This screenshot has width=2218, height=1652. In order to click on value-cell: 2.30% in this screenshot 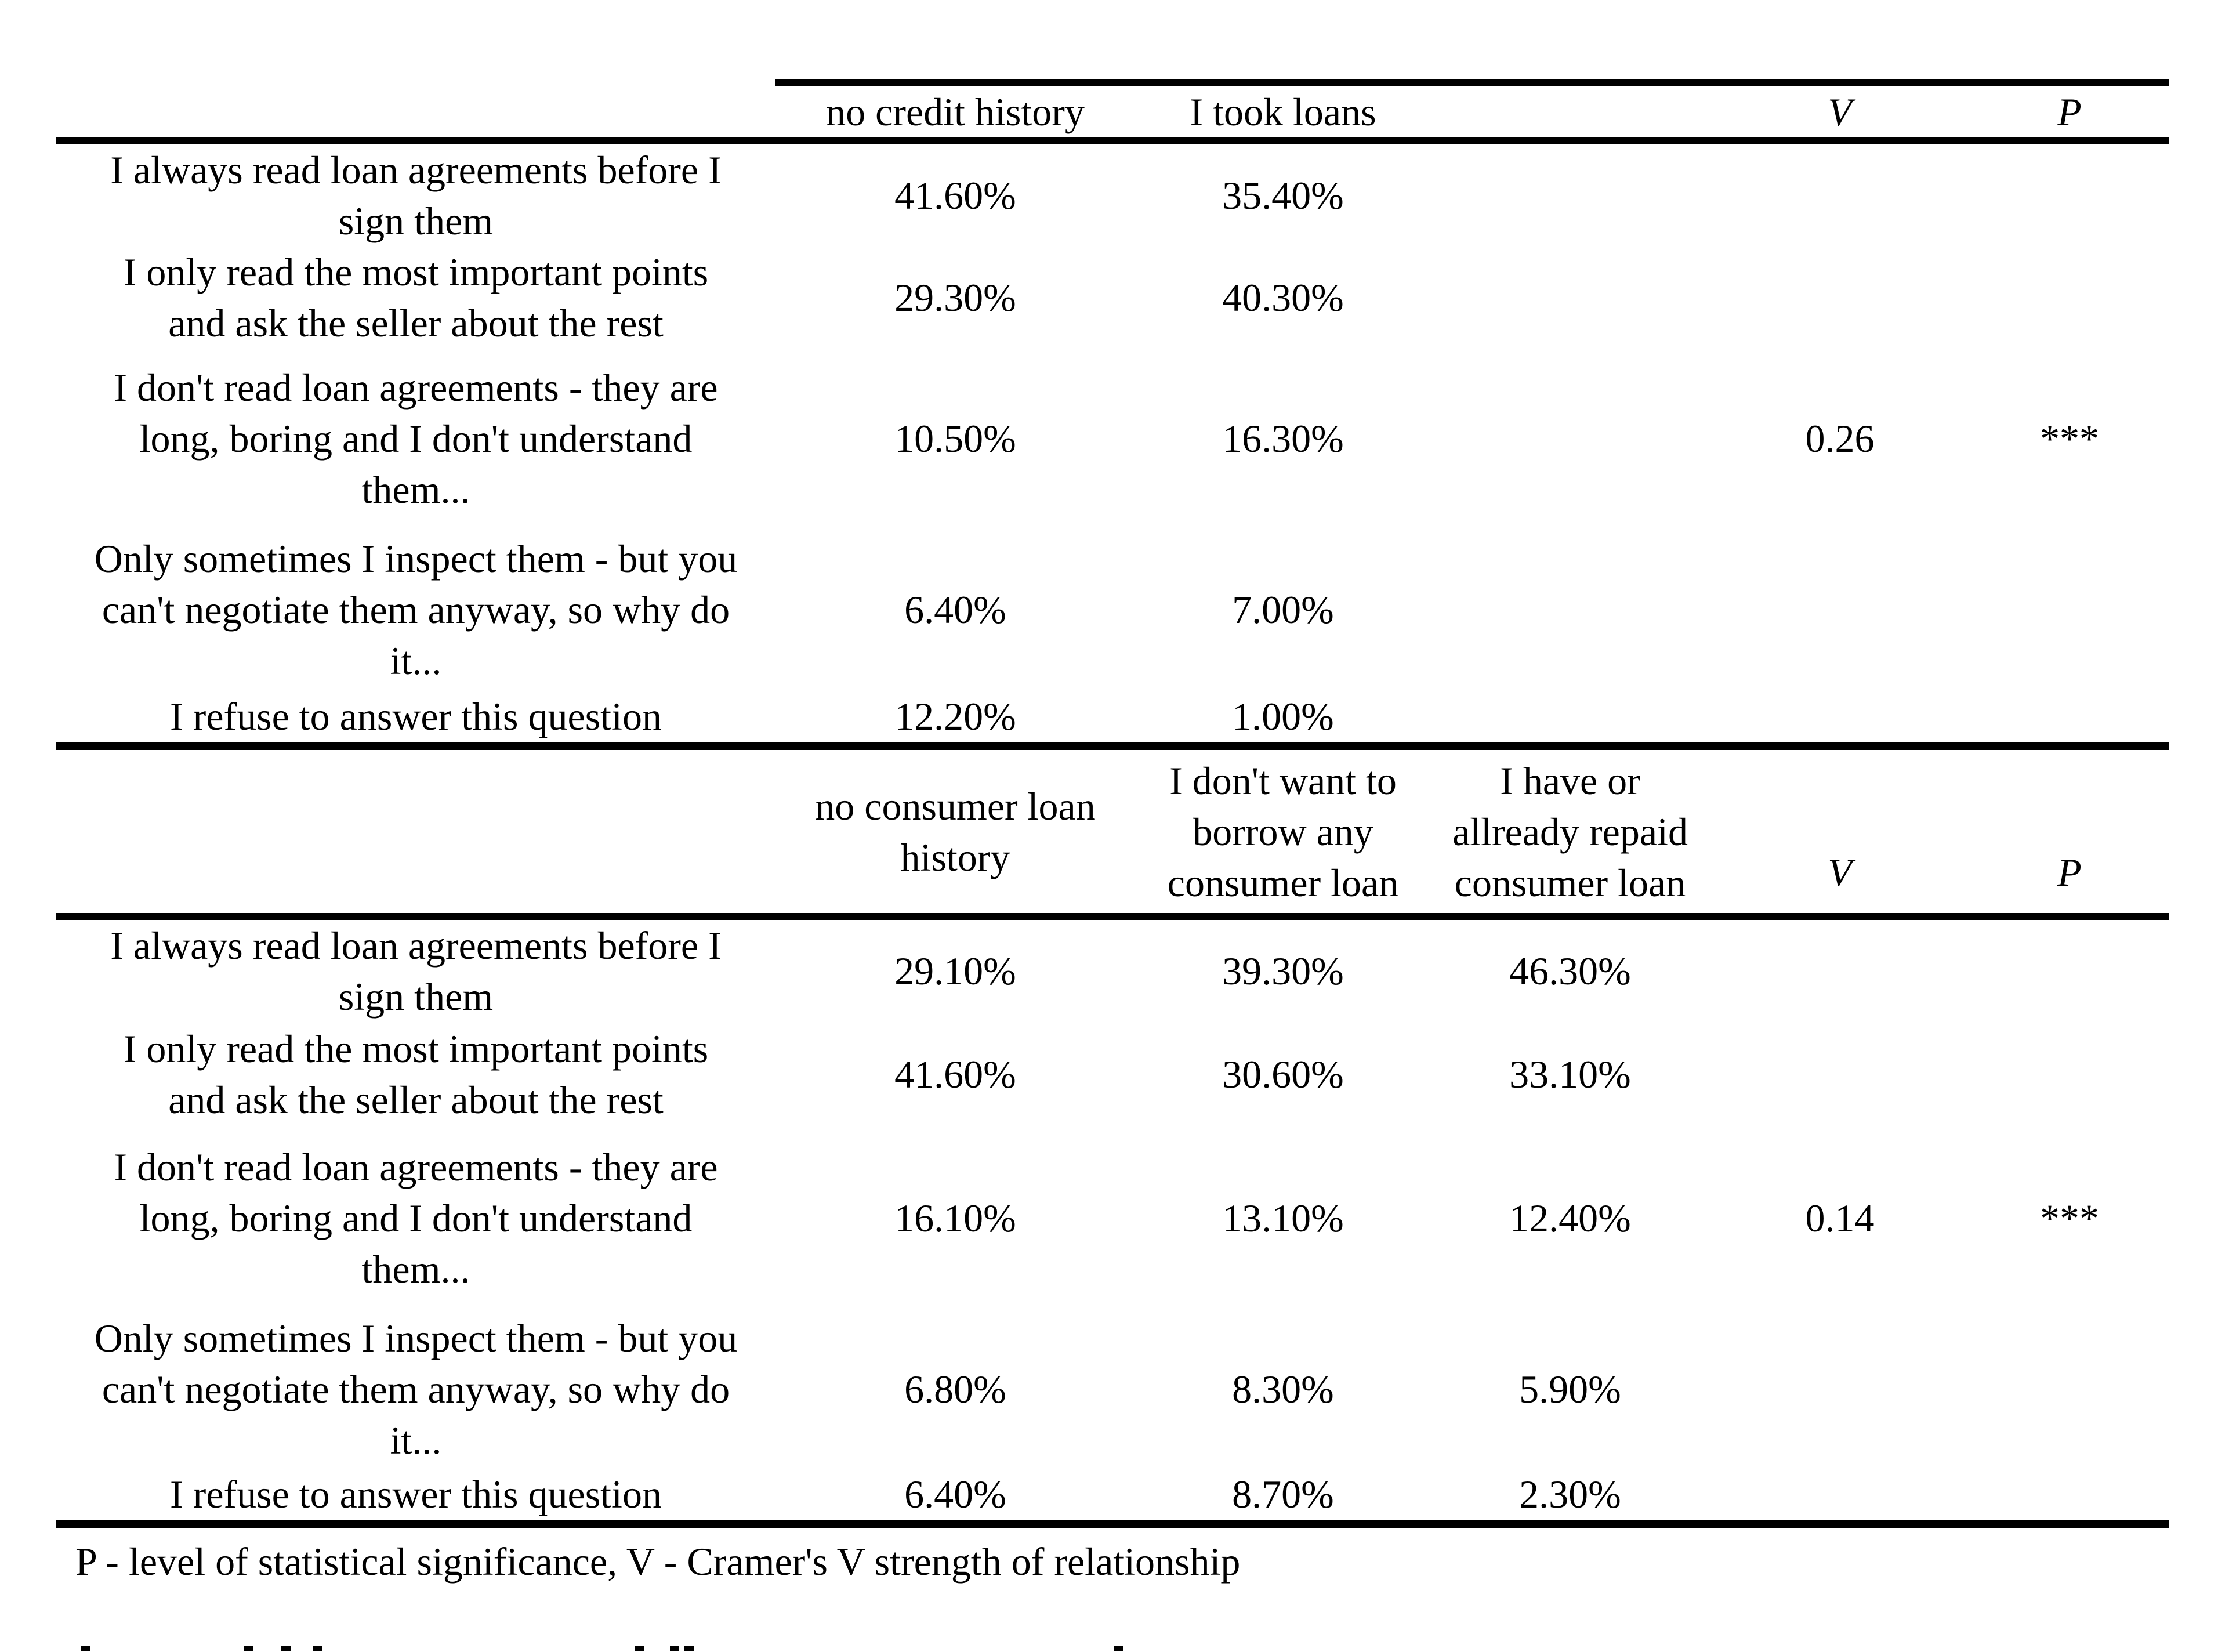, I will do `click(1570, 1498)`.